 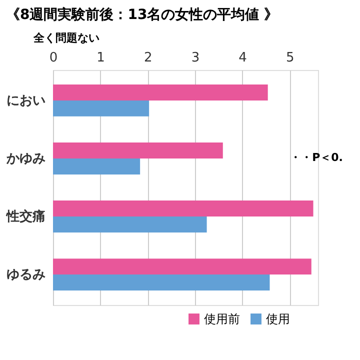 What do you see at coordinates (316, 157) in the screenshot?
I see `annotation: ・・P＜0.` at bounding box center [316, 157].